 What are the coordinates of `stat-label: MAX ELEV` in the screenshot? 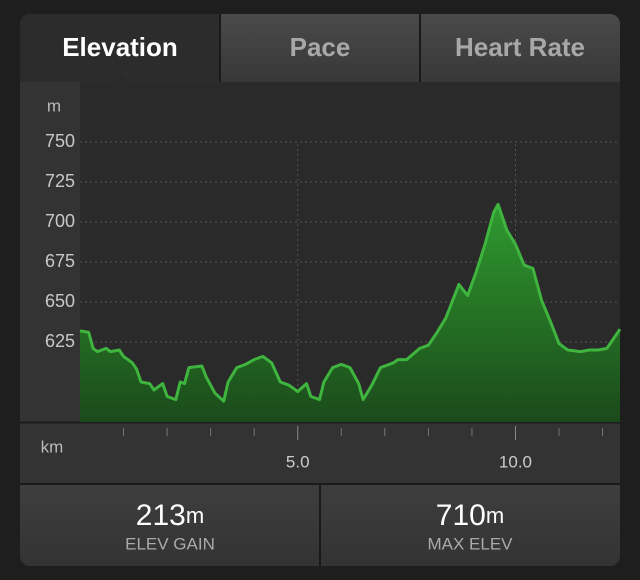 It's located at (470, 543).